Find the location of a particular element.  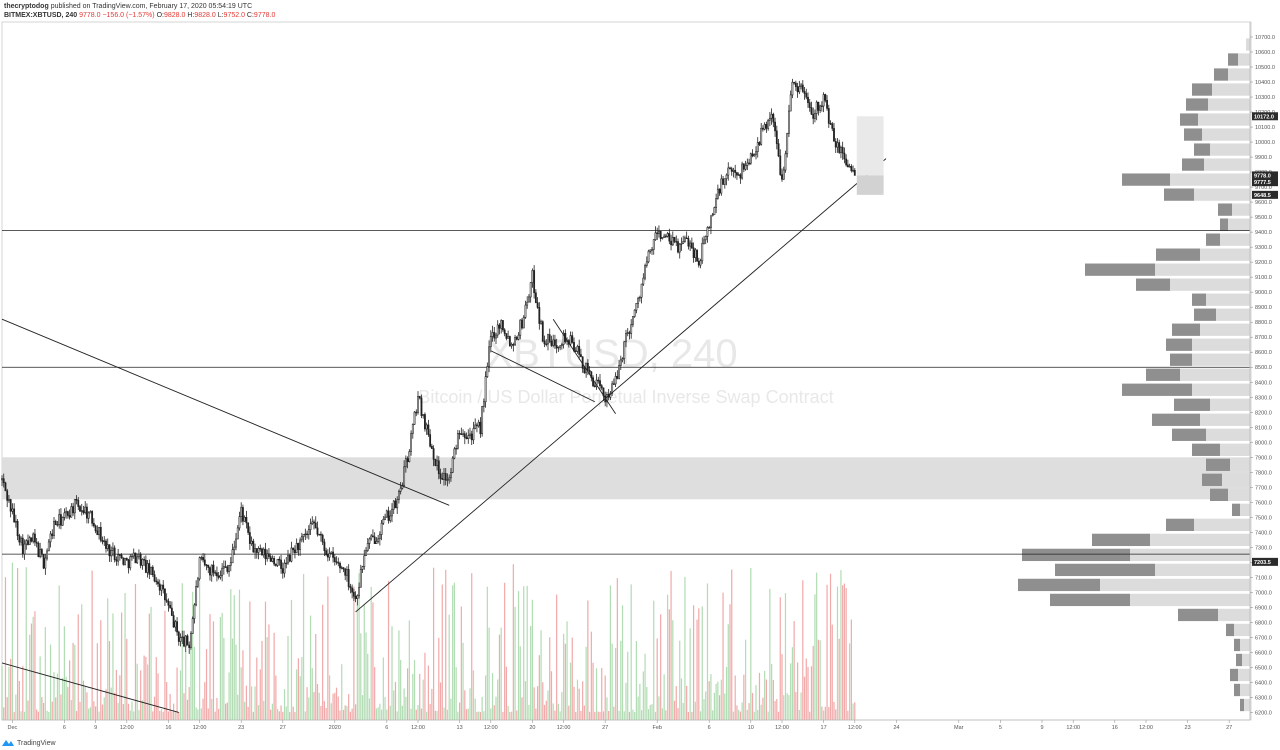

price-tag-label: 9777.5 is located at coordinates (1262, 183).